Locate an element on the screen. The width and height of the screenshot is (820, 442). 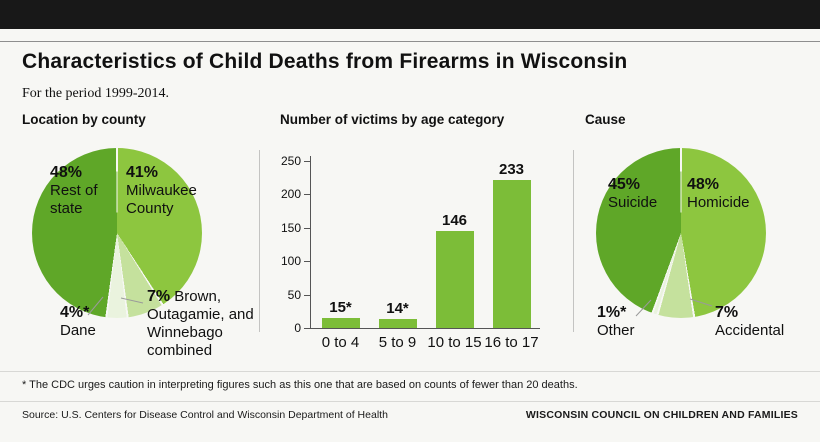
slice-label-other: 1%* Other is located at coordinates (627, 322).